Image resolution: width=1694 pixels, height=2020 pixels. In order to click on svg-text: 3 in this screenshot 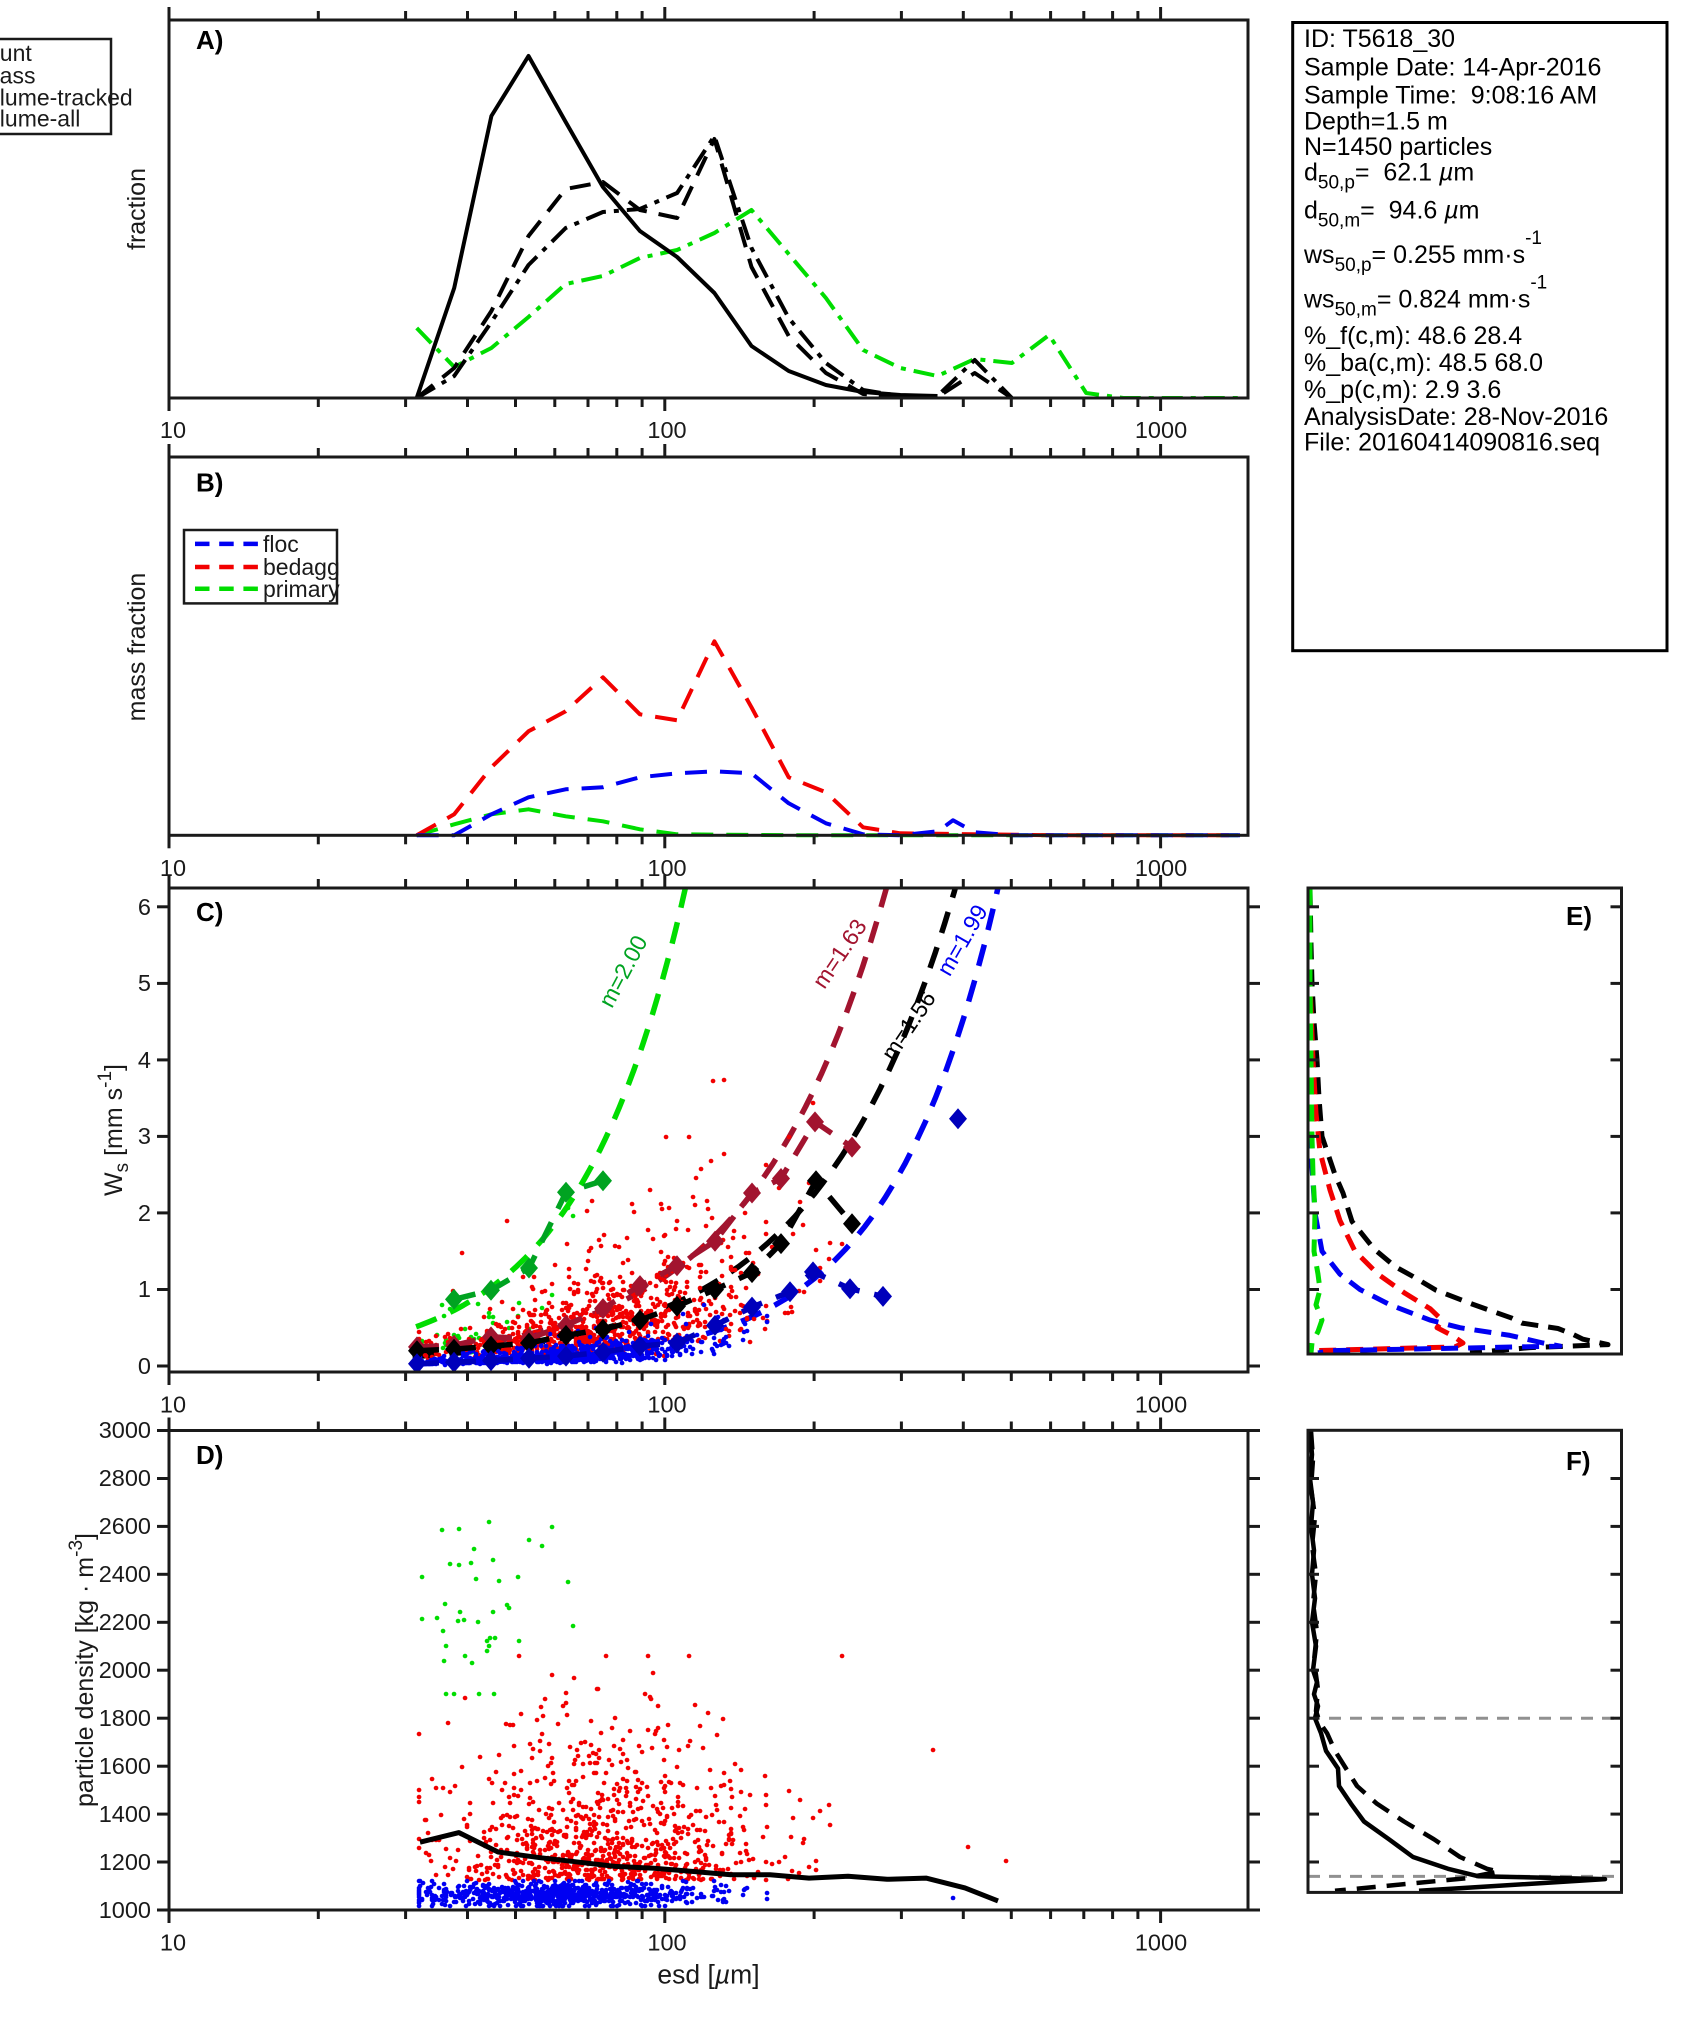, I will do `click(144, 1136)`.